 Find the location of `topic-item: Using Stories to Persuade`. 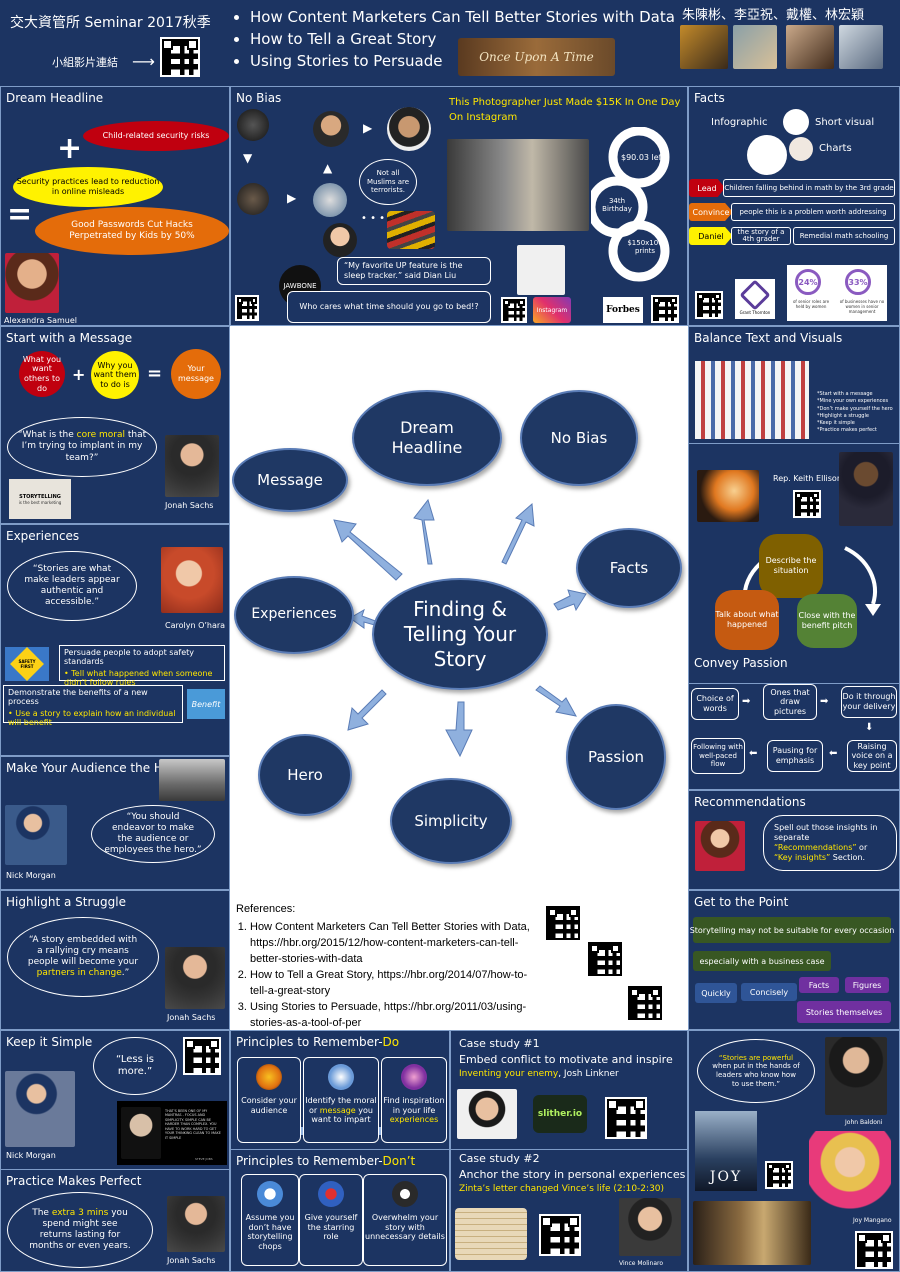

topic-item: Using Stories to Persuade is located at coordinates (462, 61).